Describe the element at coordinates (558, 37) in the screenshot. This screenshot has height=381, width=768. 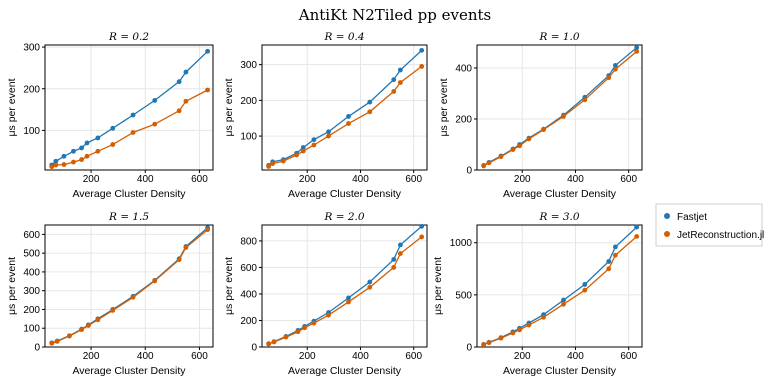
I see `panel-title: R = 1.0` at that location.